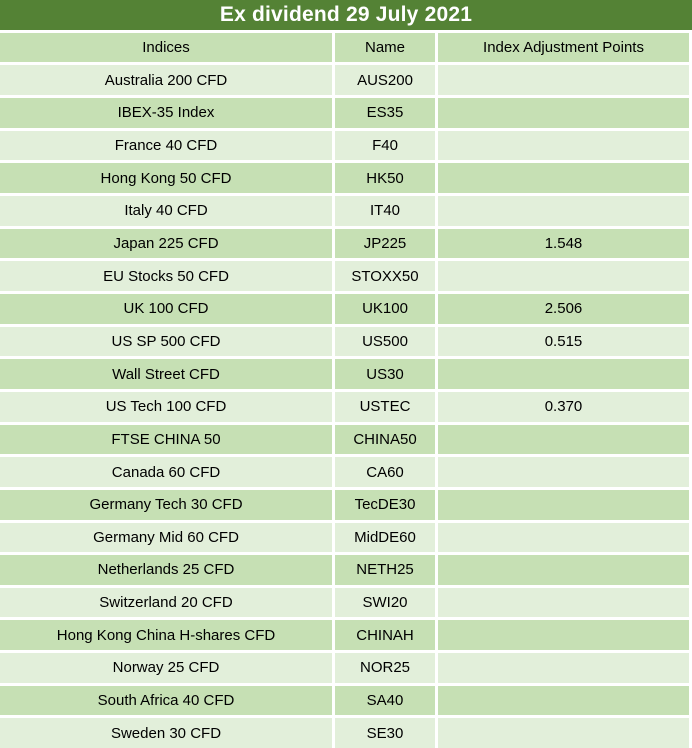 Image resolution: width=692 pixels, height=748 pixels. What do you see at coordinates (385, 439) in the screenshot?
I see `cell-name: CHINA50` at bounding box center [385, 439].